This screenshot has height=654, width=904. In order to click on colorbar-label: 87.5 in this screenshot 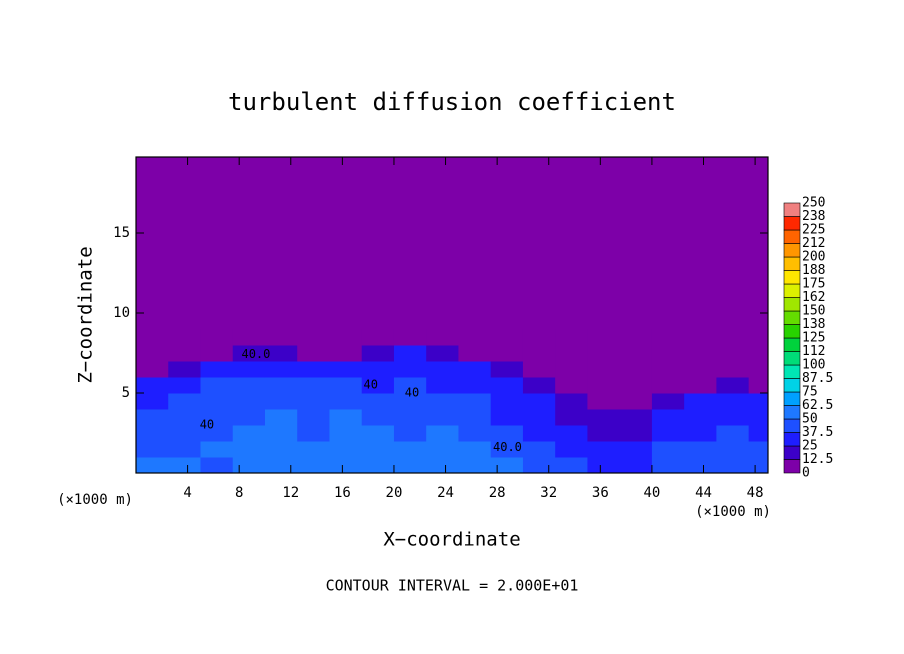, I will do `click(817, 378)`.